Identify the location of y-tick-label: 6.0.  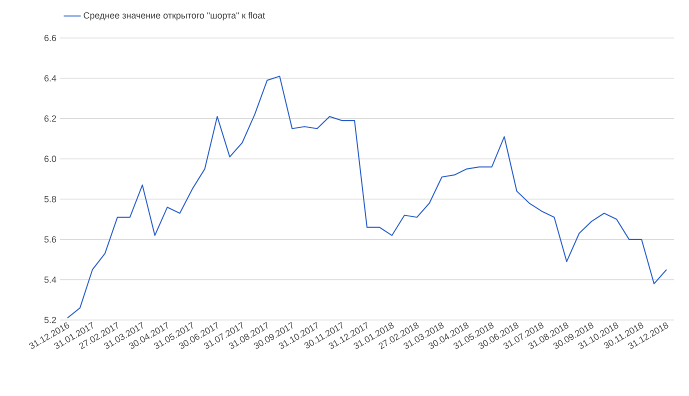
(50, 159).